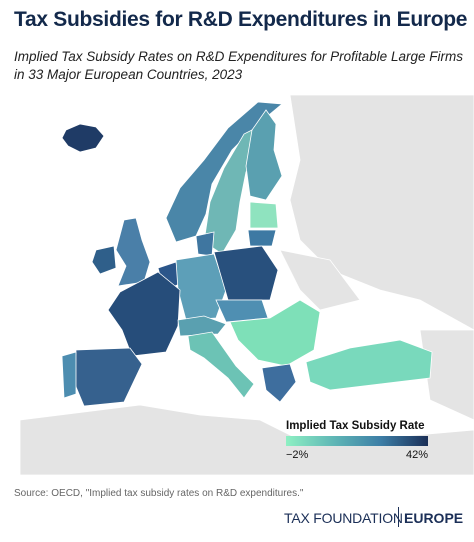 The height and width of the screenshot is (542, 474). Describe the element at coordinates (69, 375) in the screenshot. I see `portugal` at that location.